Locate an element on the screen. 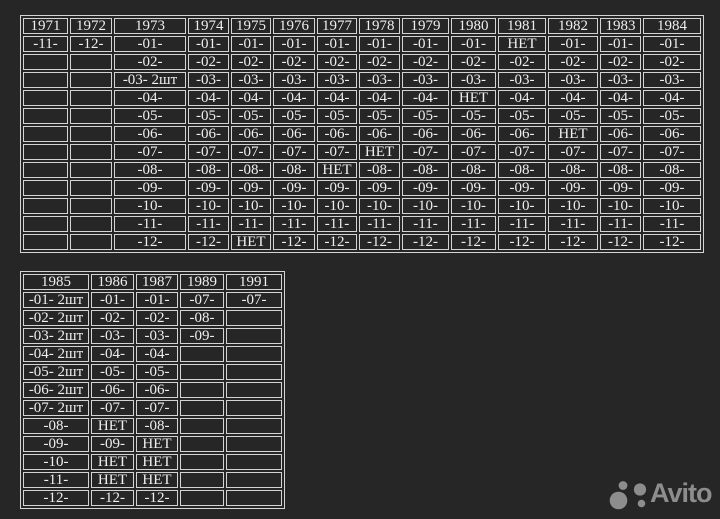  year-header: 1980 is located at coordinates (473, 26).